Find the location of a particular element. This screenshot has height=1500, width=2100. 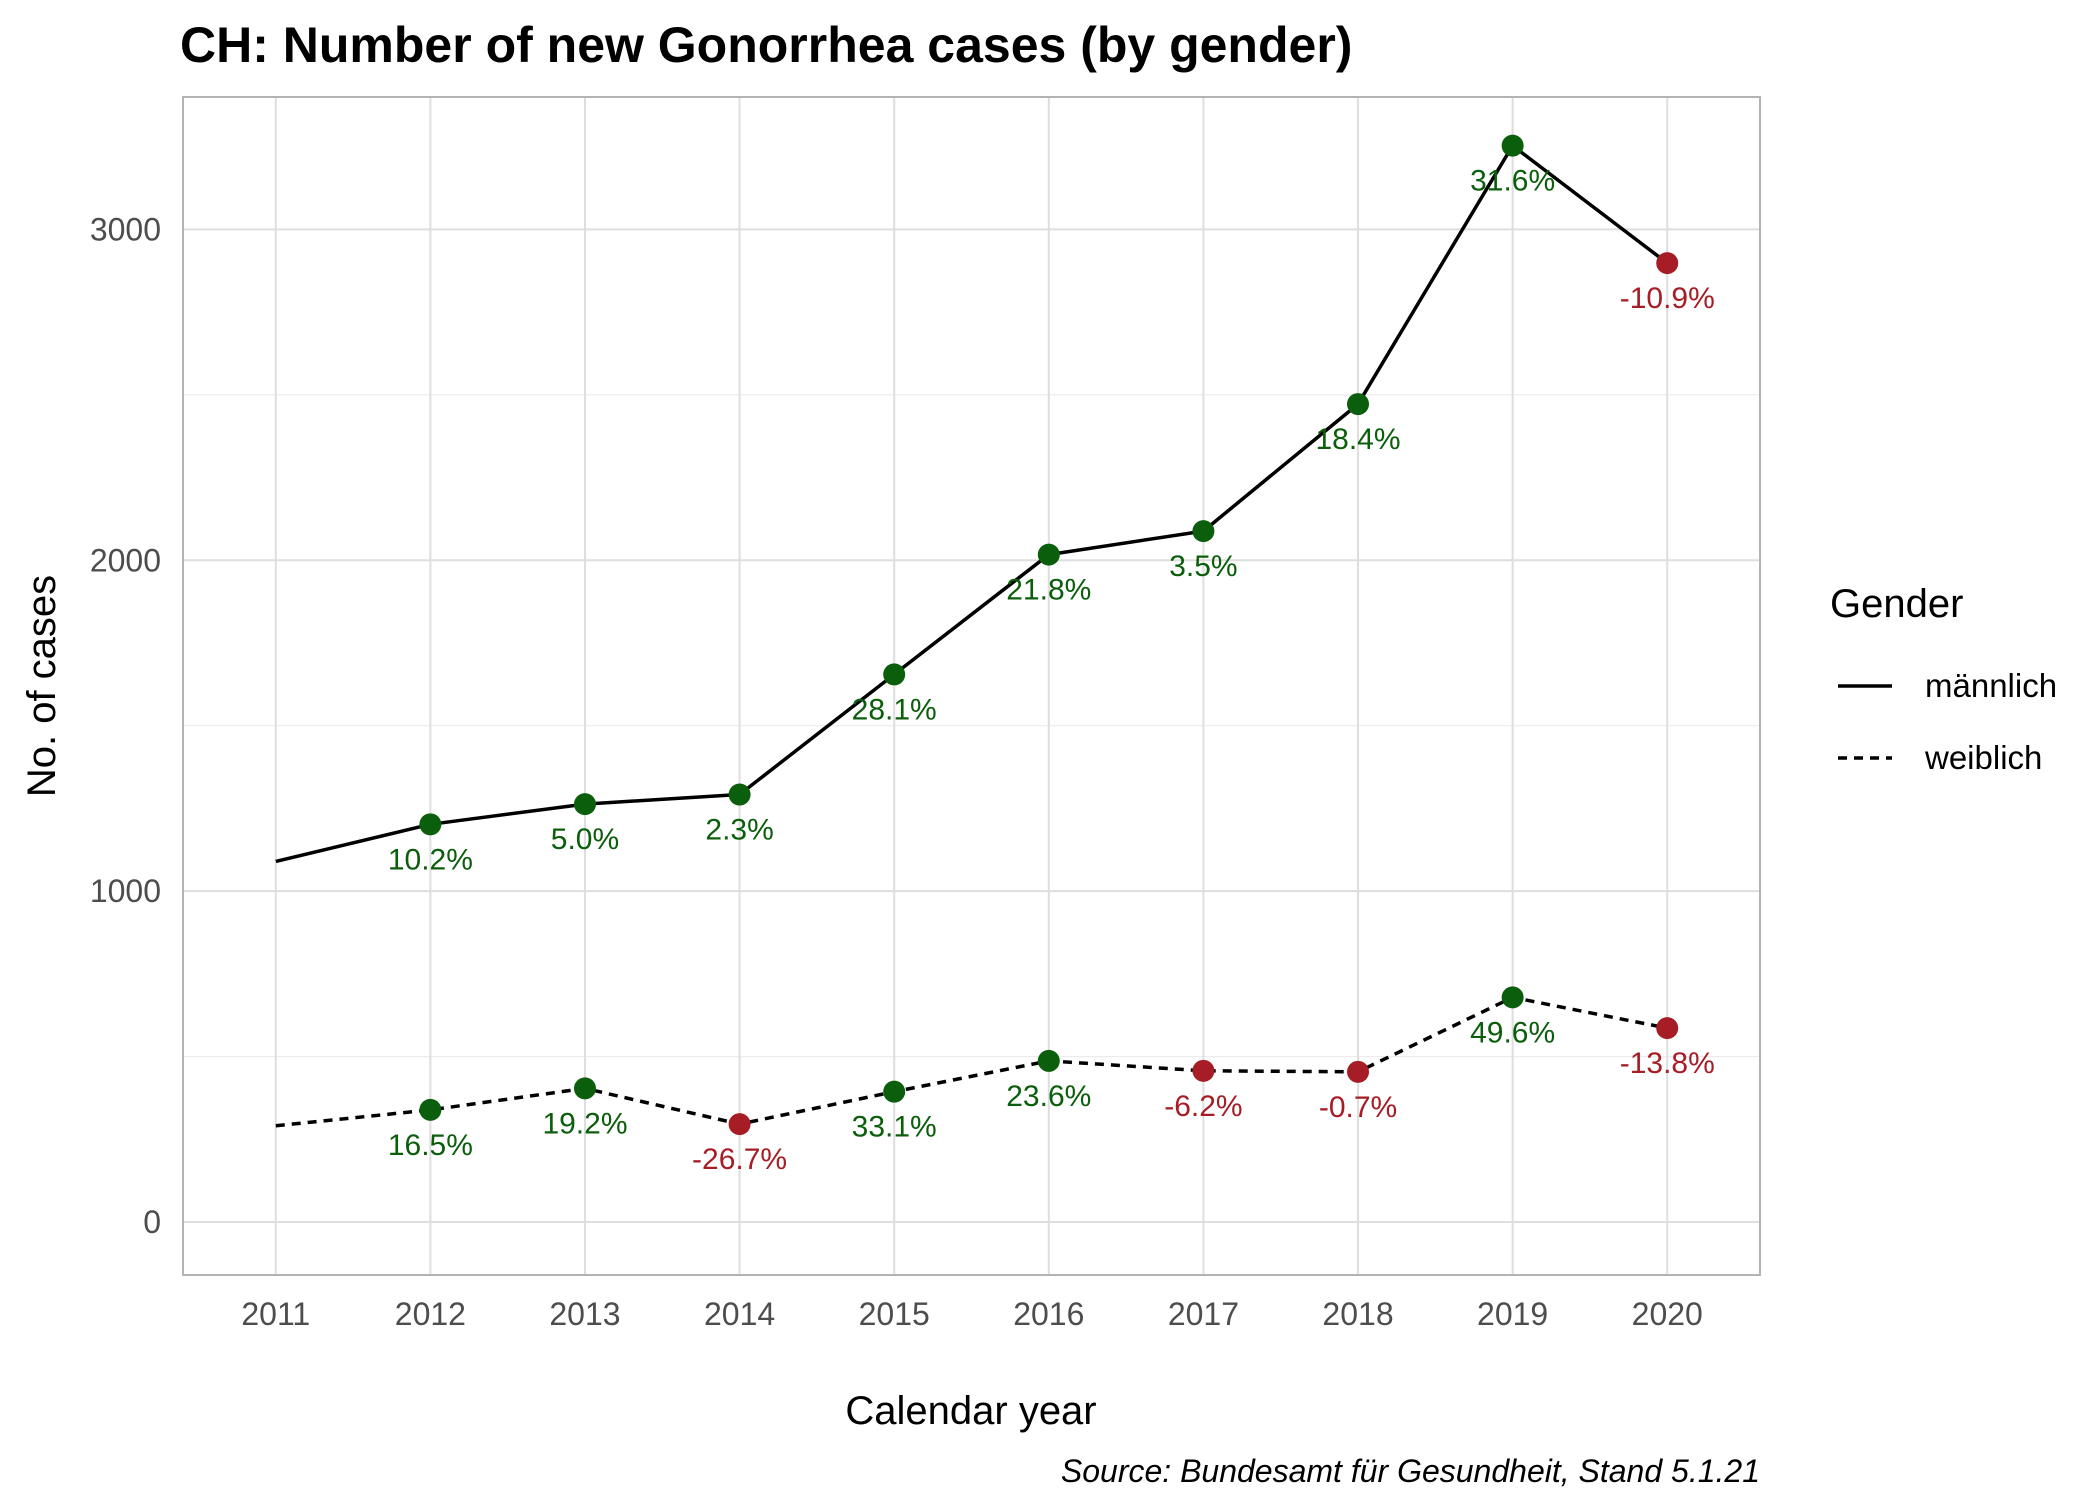

x-tick-label: 2012 is located at coordinates (430, 1314).